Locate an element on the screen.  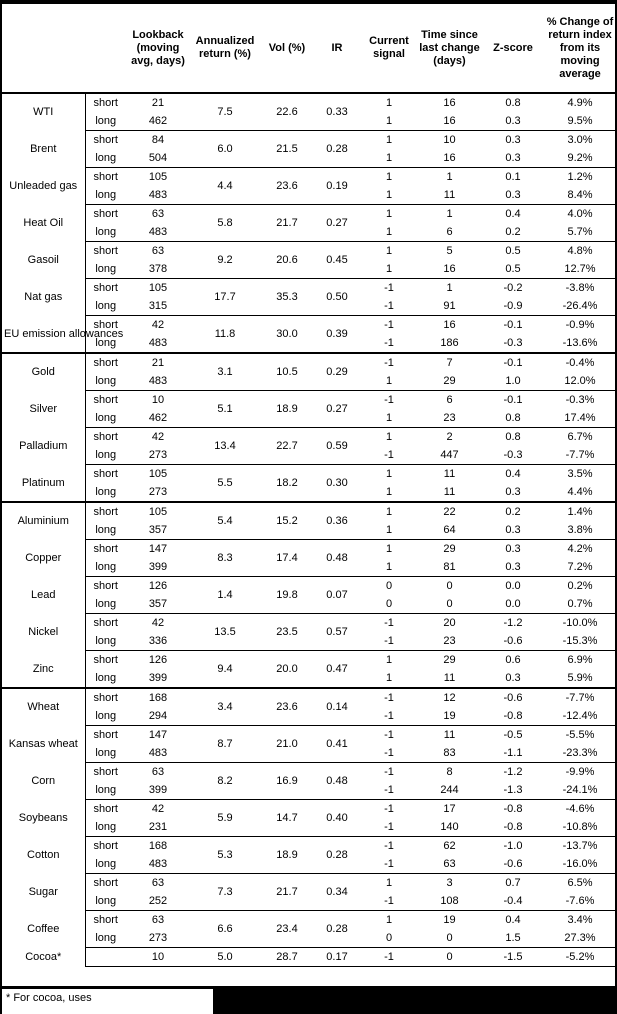
time-since-value: 12 is located at coordinates (449, 698).